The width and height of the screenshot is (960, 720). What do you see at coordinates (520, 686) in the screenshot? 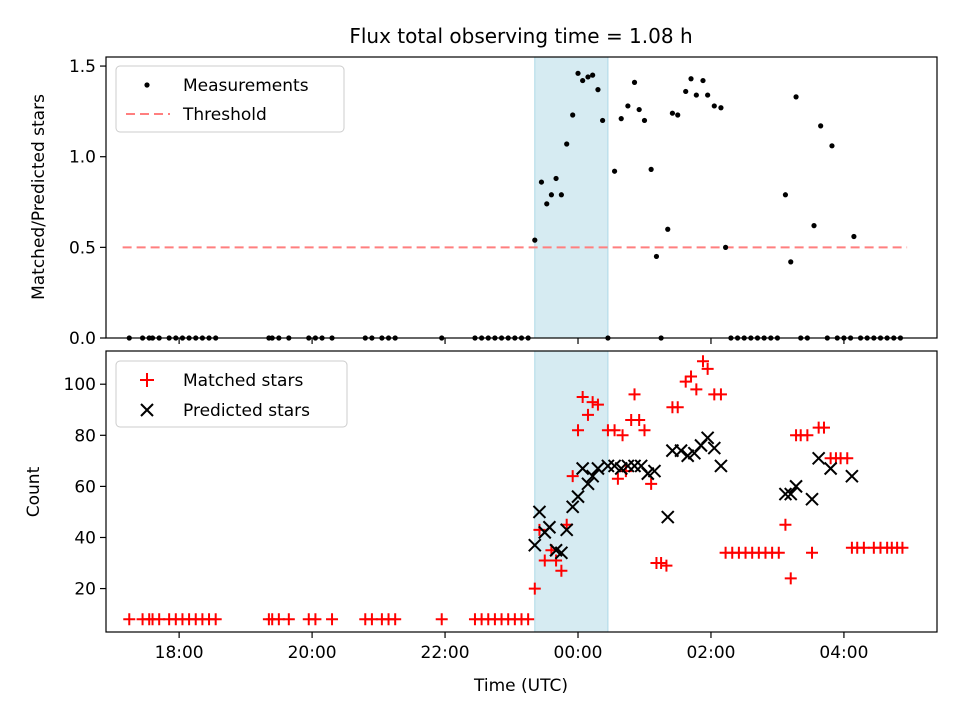
I see `x-axis-label: Time (UTC)` at bounding box center [520, 686].